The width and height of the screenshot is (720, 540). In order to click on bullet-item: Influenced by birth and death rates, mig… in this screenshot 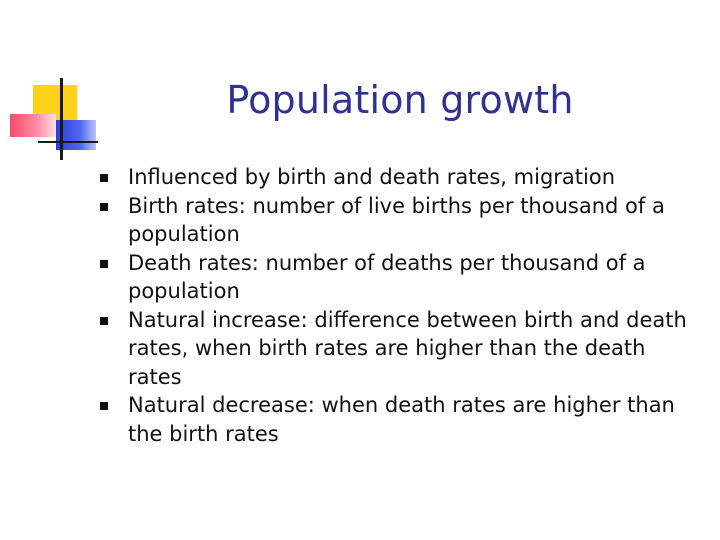, I will do `click(396, 177)`.